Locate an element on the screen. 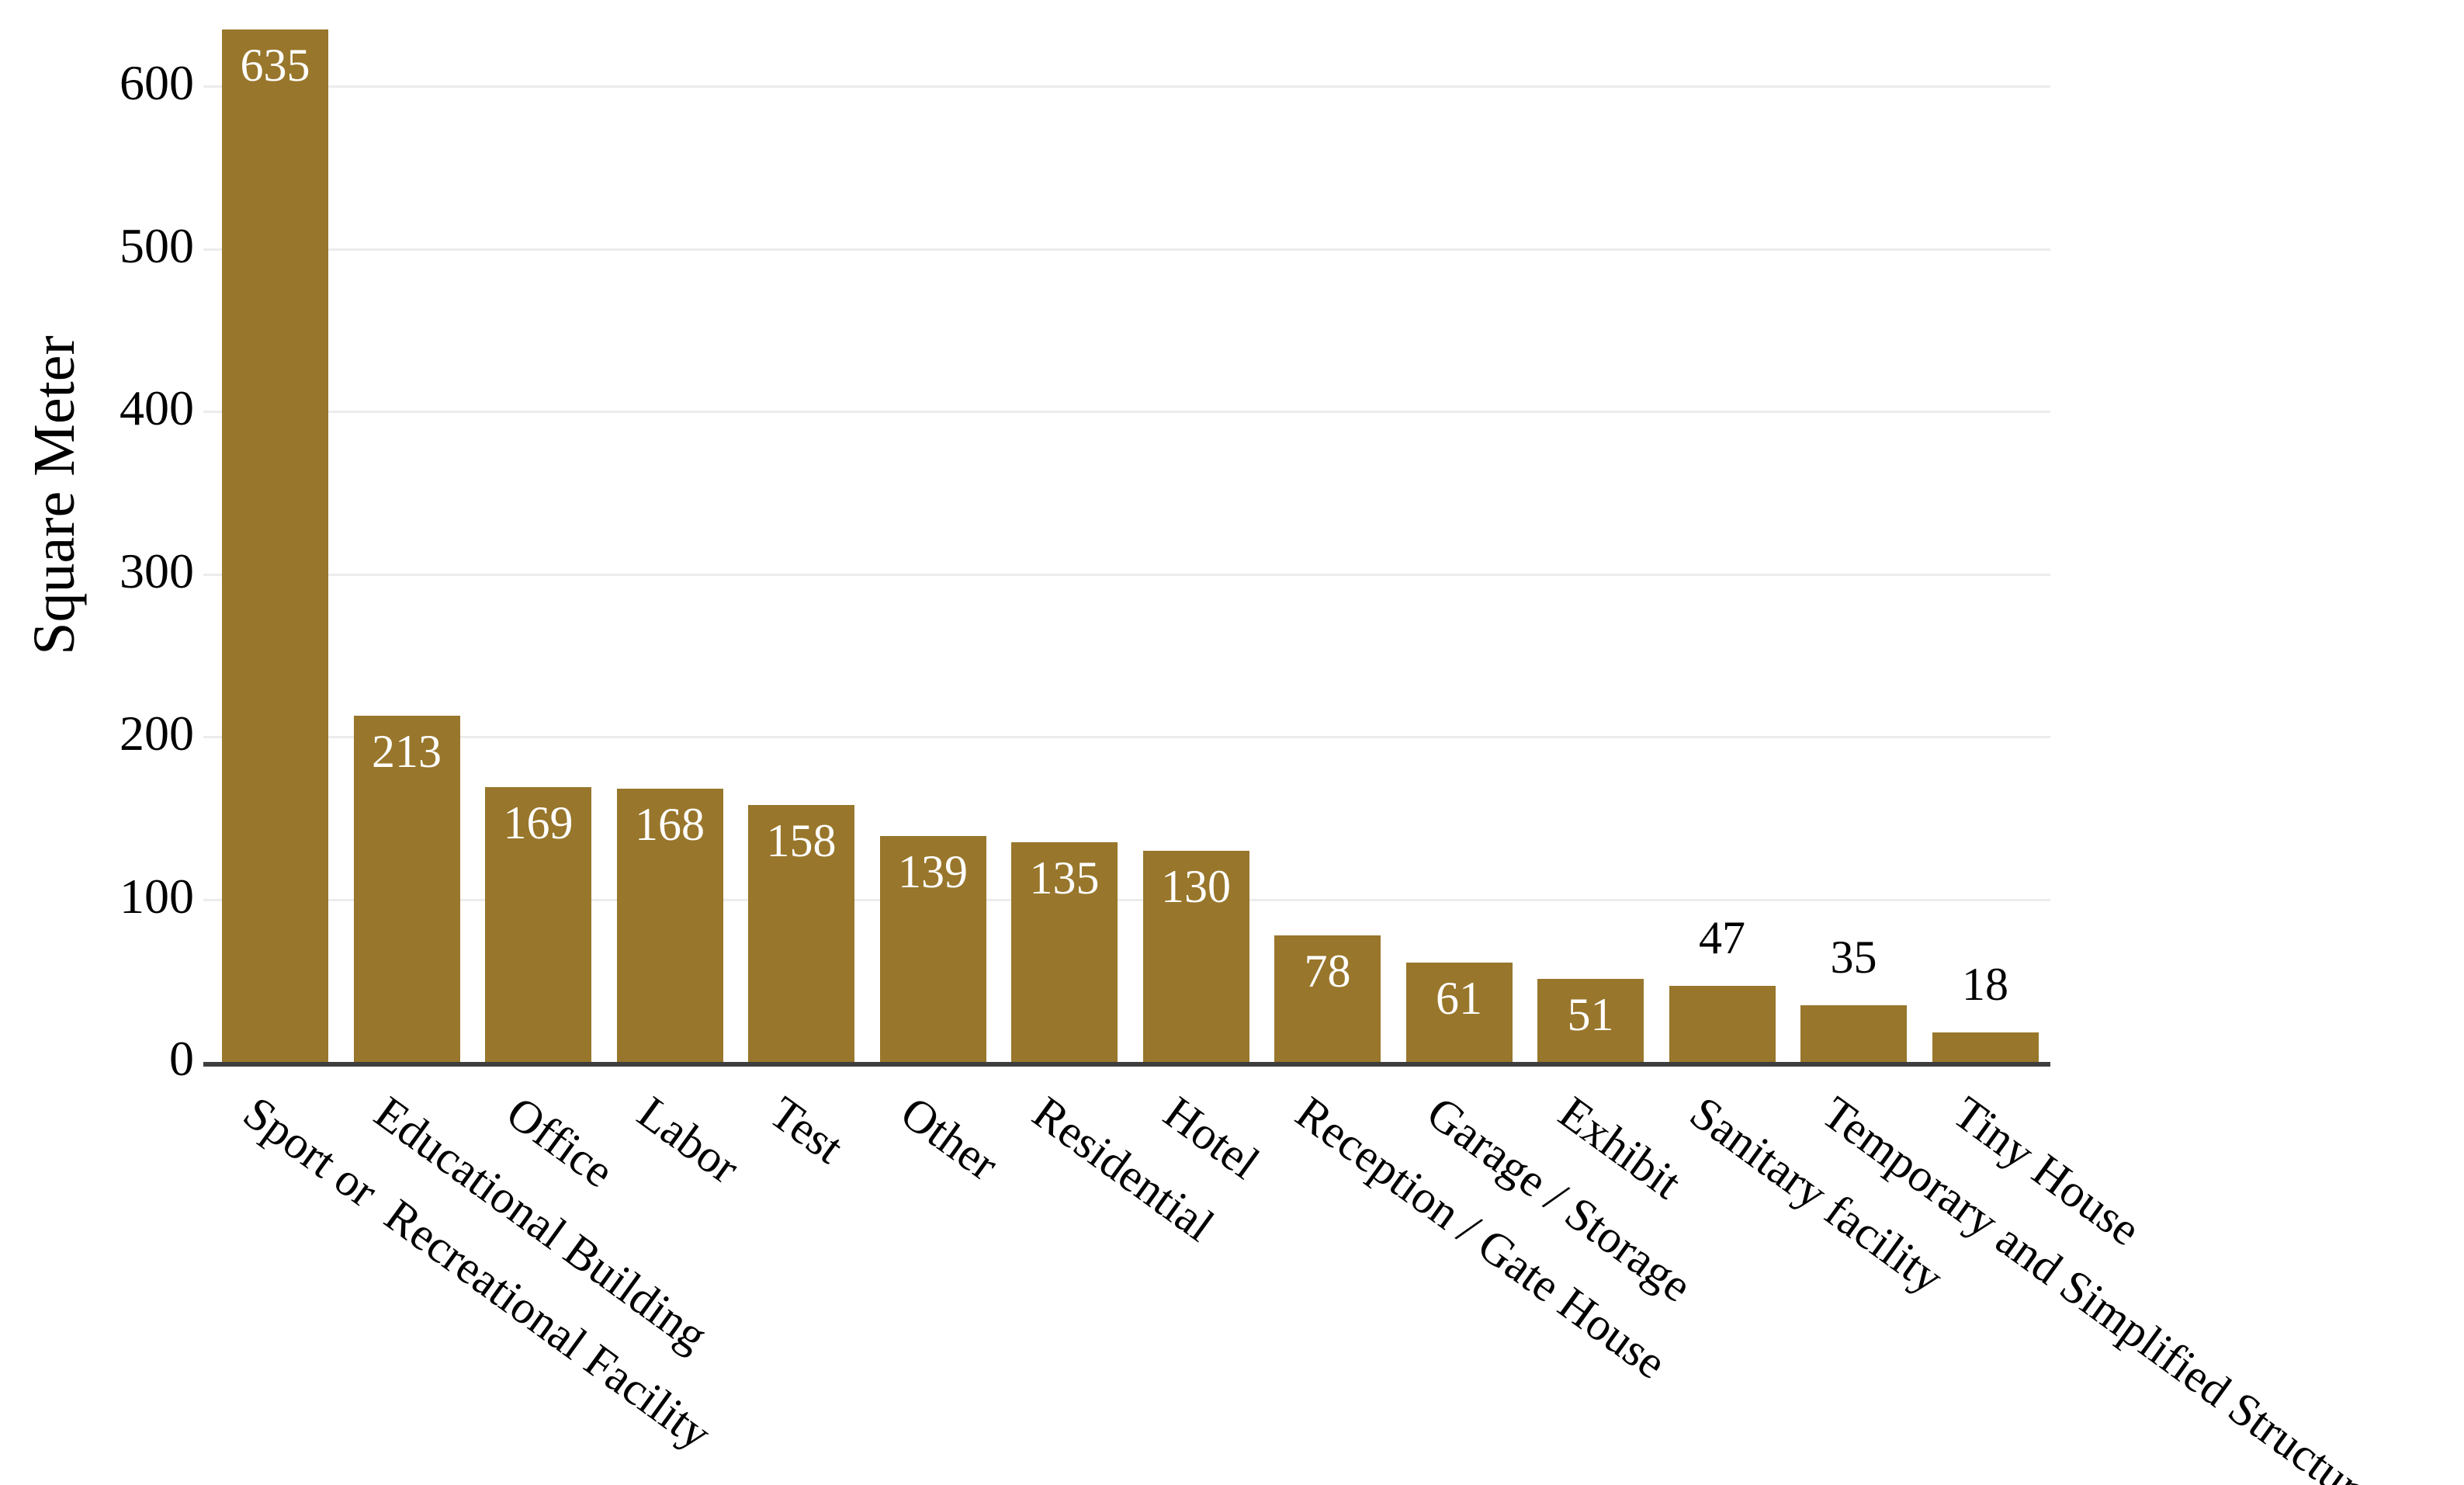  bar-value-label: 135 is located at coordinates (1064, 878).